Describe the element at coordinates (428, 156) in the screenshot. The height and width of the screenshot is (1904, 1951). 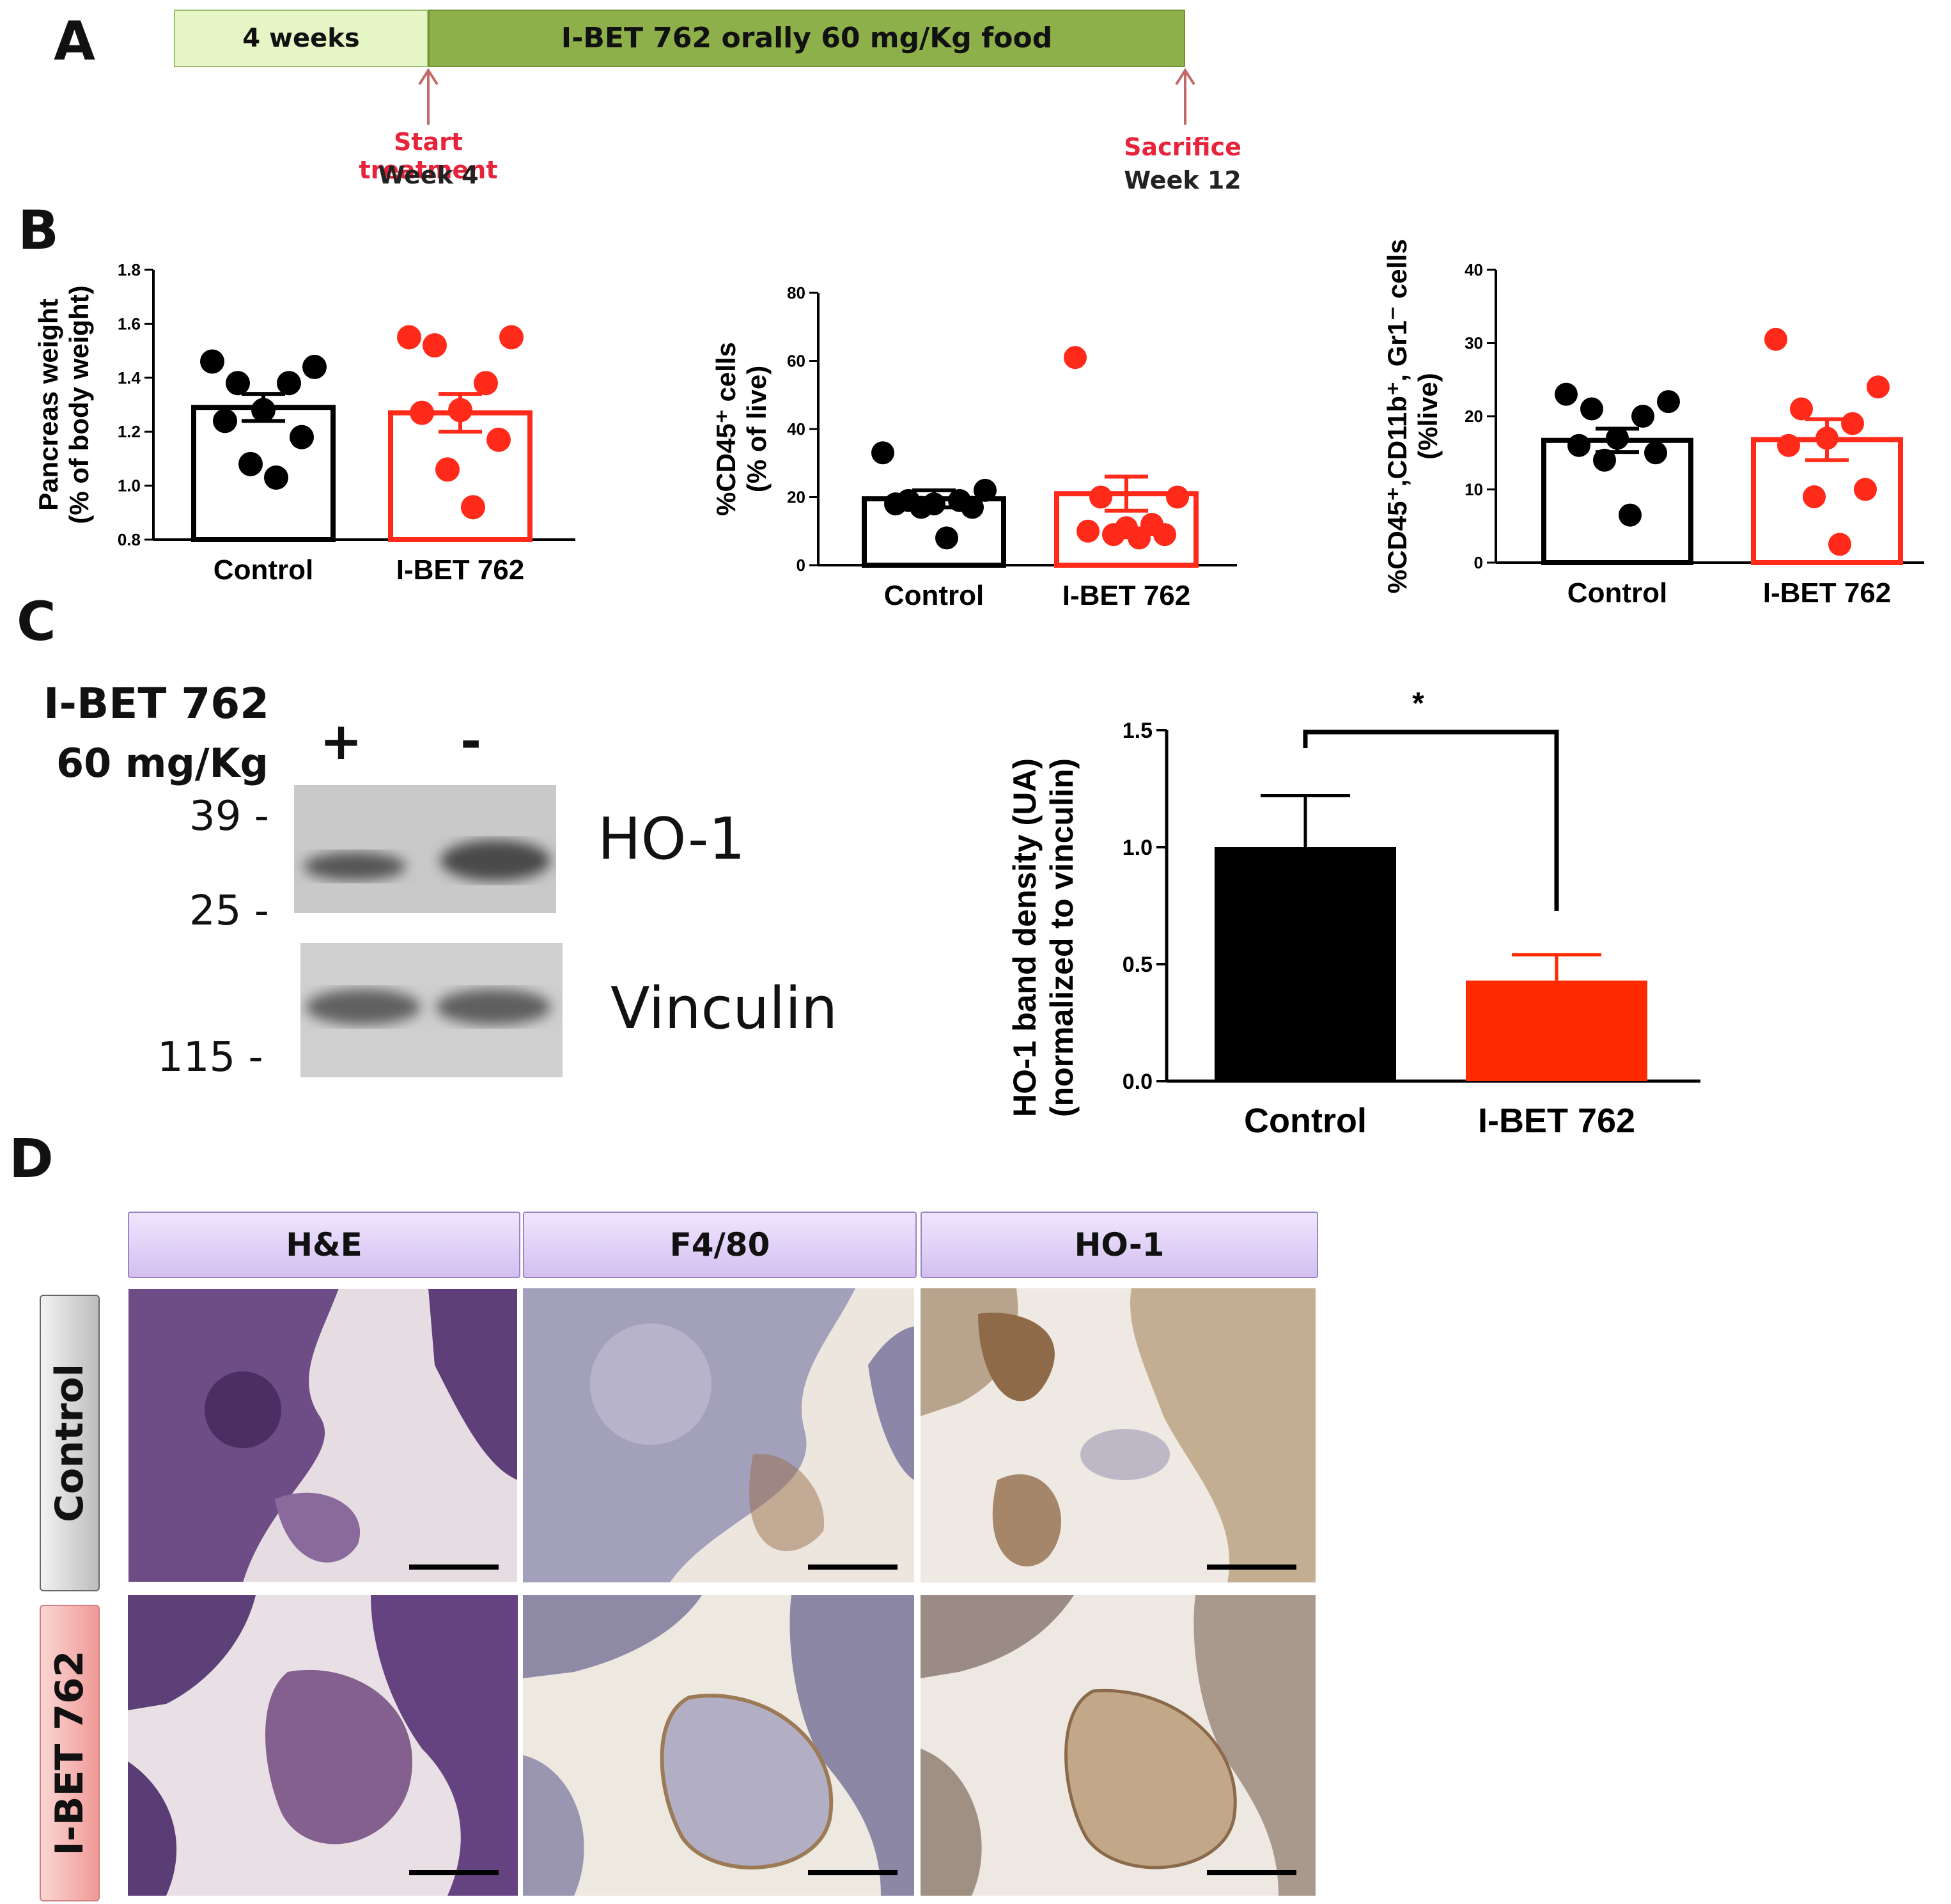
I see `start-treatment-label: Start treatment` at that location.